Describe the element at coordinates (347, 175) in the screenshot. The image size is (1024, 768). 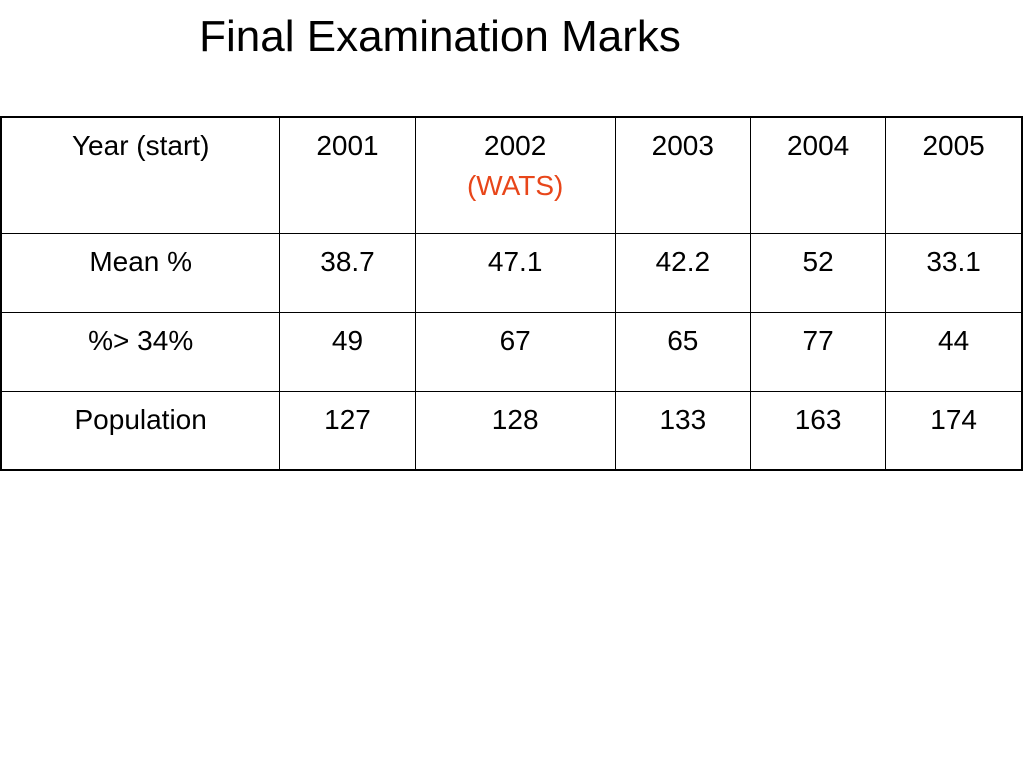
I see `header-cell: 2001` at that location.